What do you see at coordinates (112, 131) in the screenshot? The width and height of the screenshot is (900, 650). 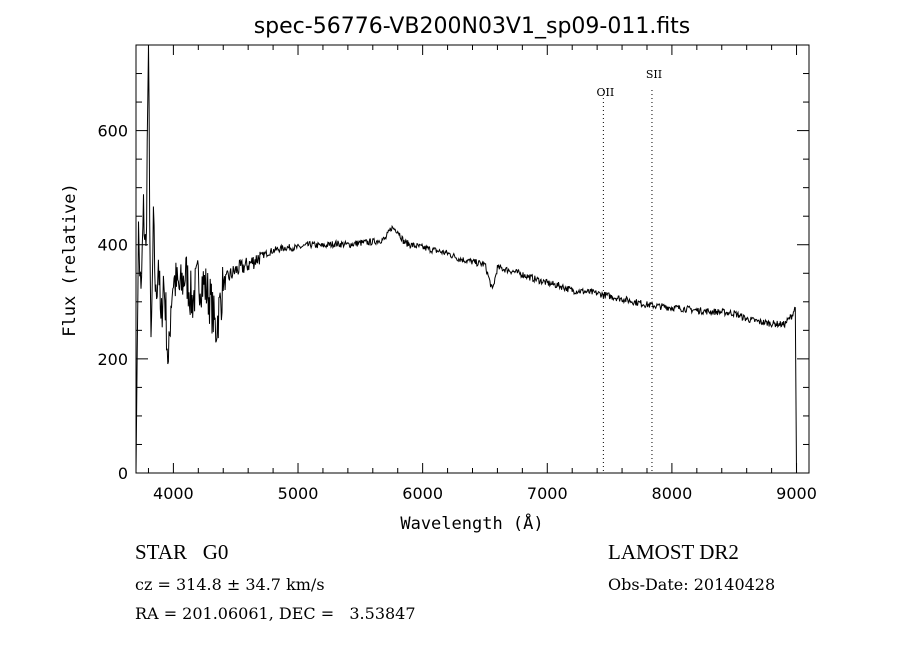 I see `y-tick-label: 600` at bounding box center [112, 131].